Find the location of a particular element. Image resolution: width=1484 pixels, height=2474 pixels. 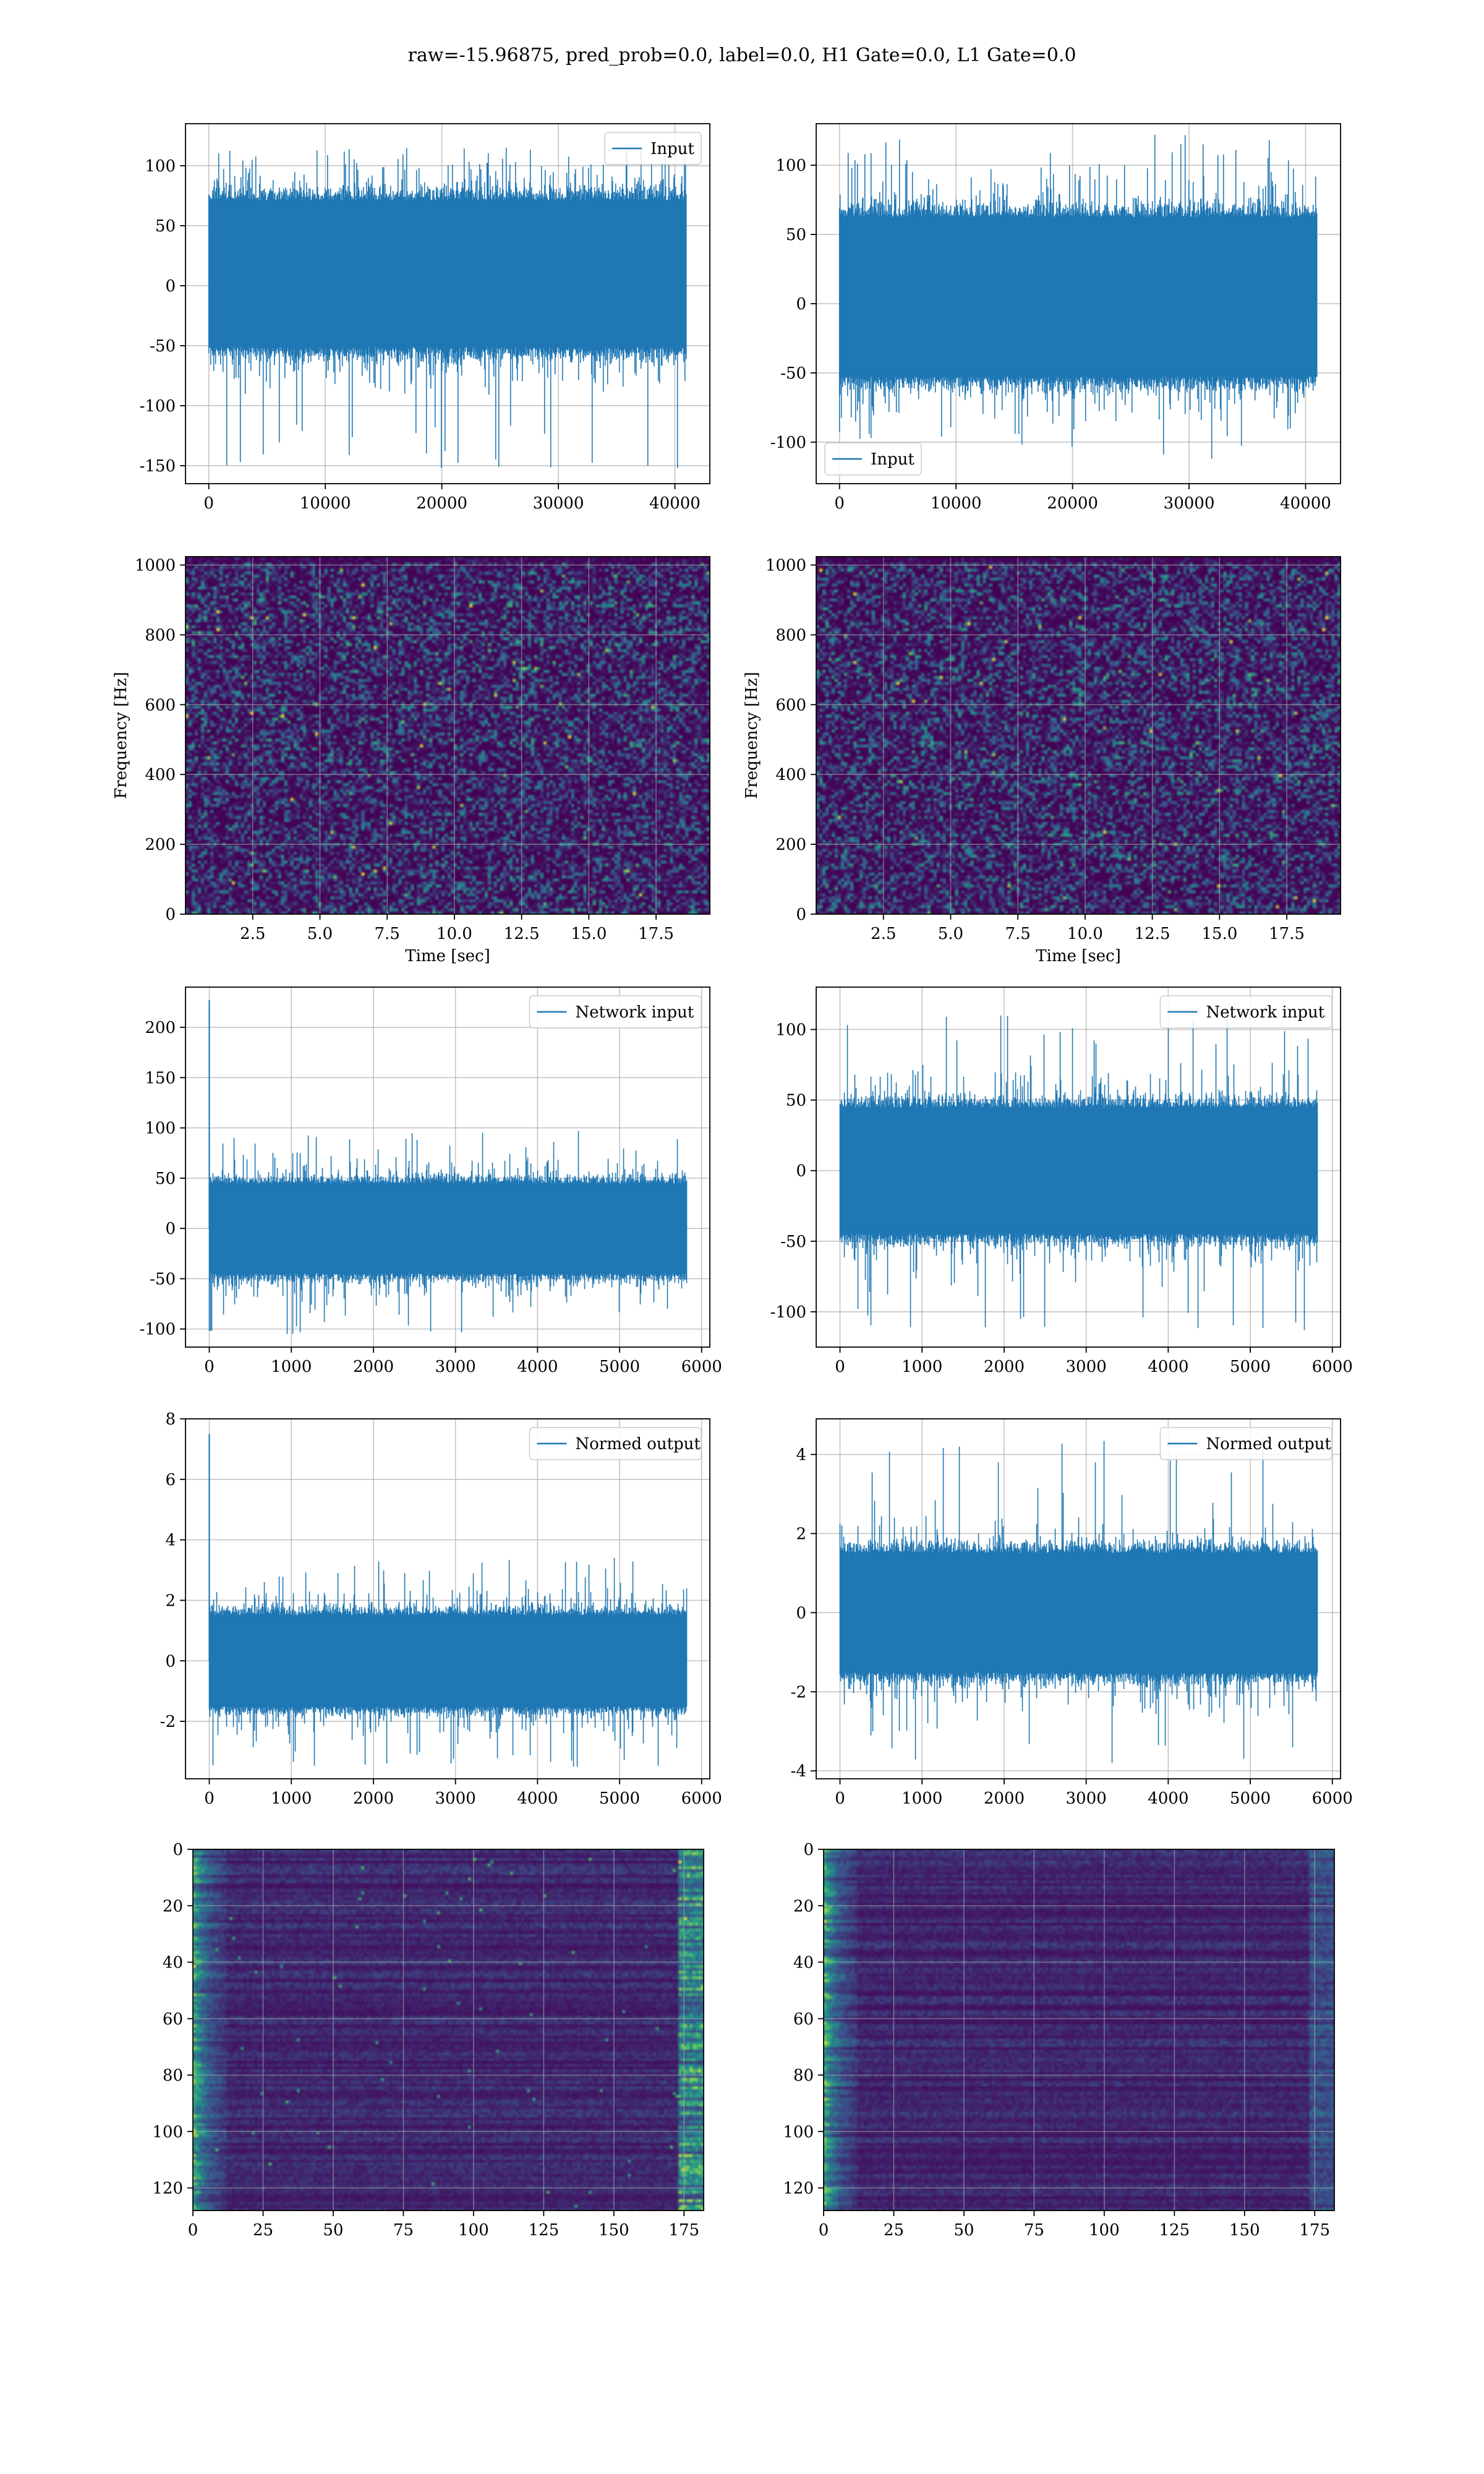

x-tick-label: 50 is located at coordinates (963, 2230).